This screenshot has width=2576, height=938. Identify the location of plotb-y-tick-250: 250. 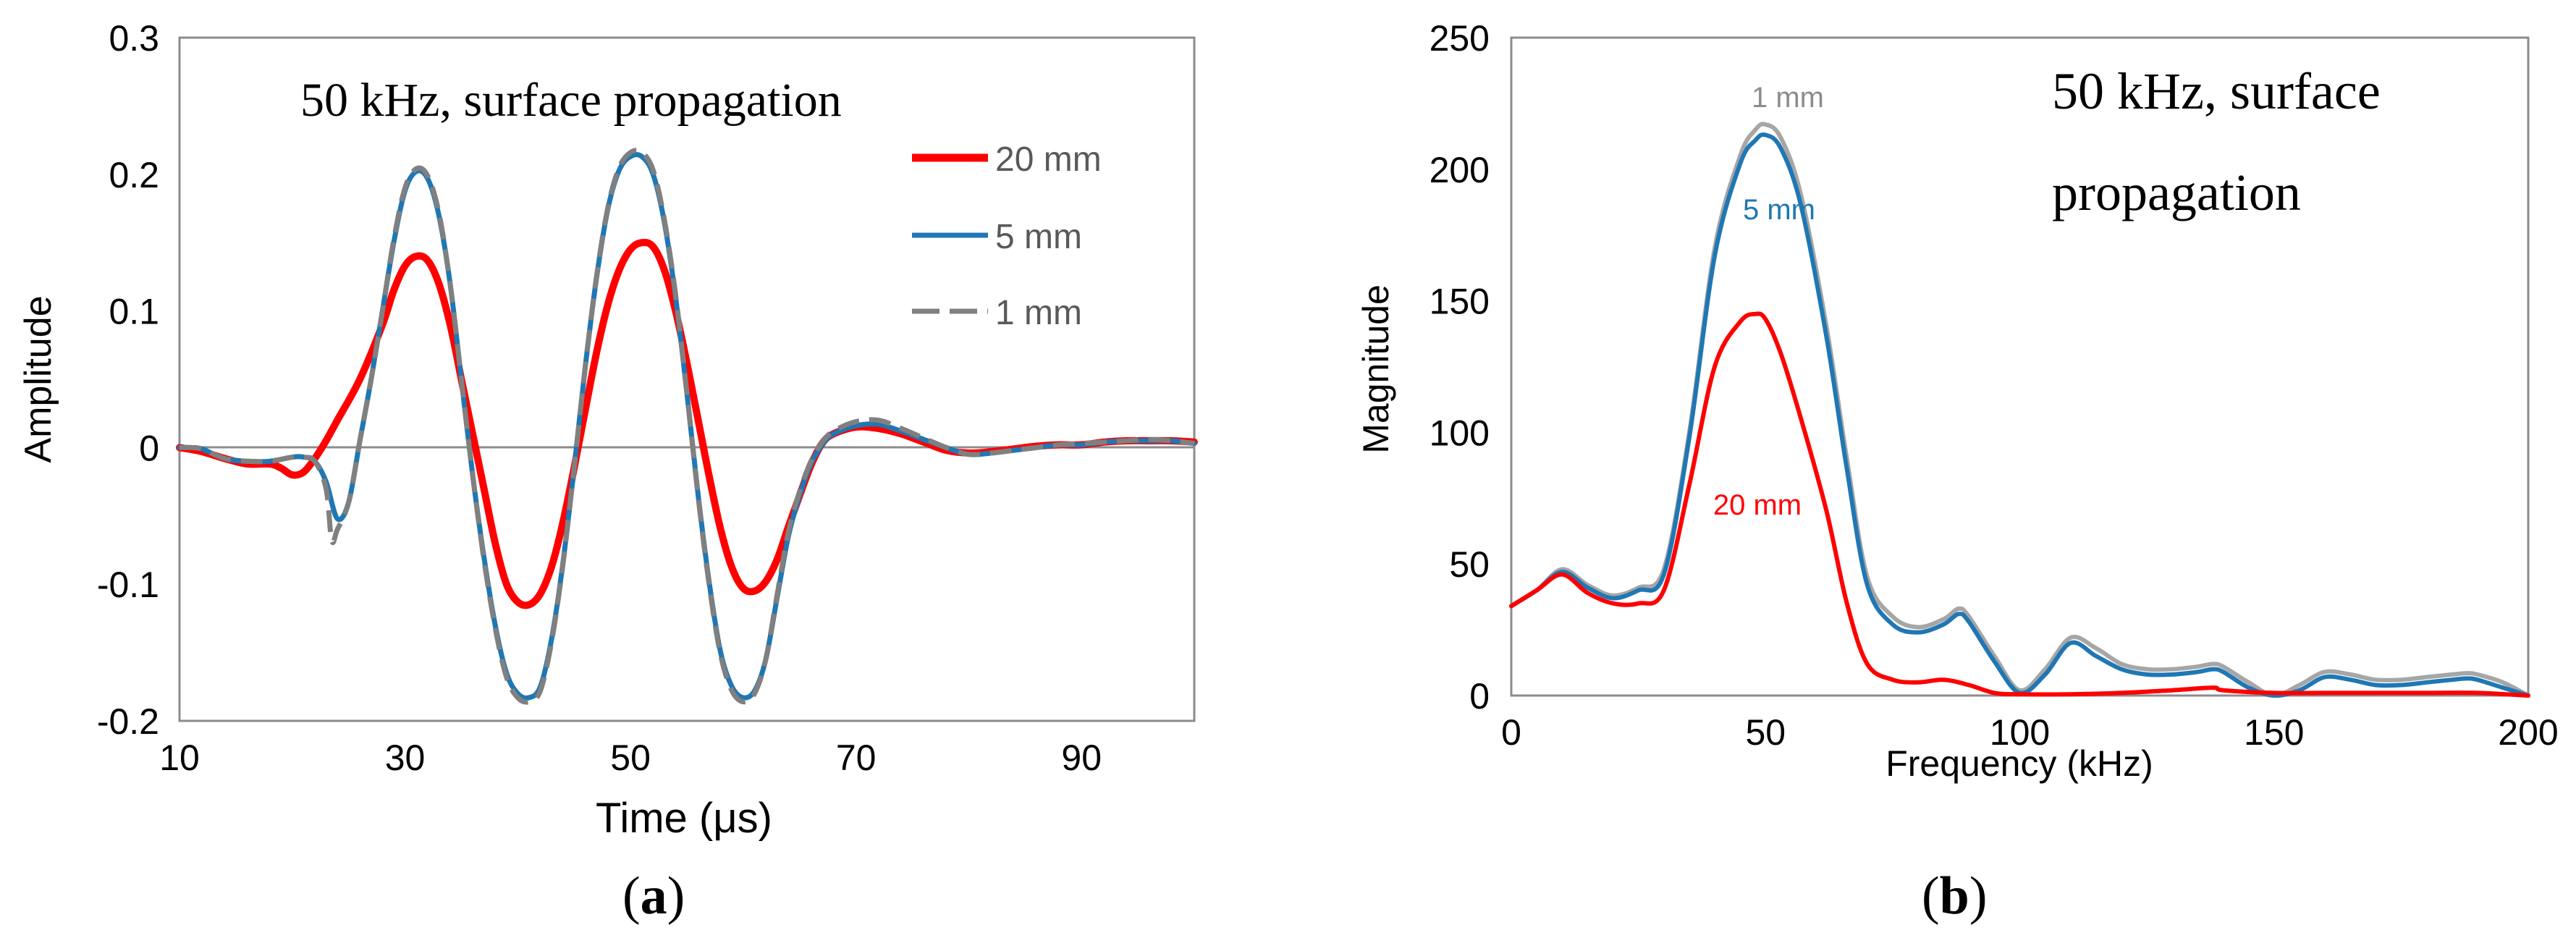
(1460, 38).